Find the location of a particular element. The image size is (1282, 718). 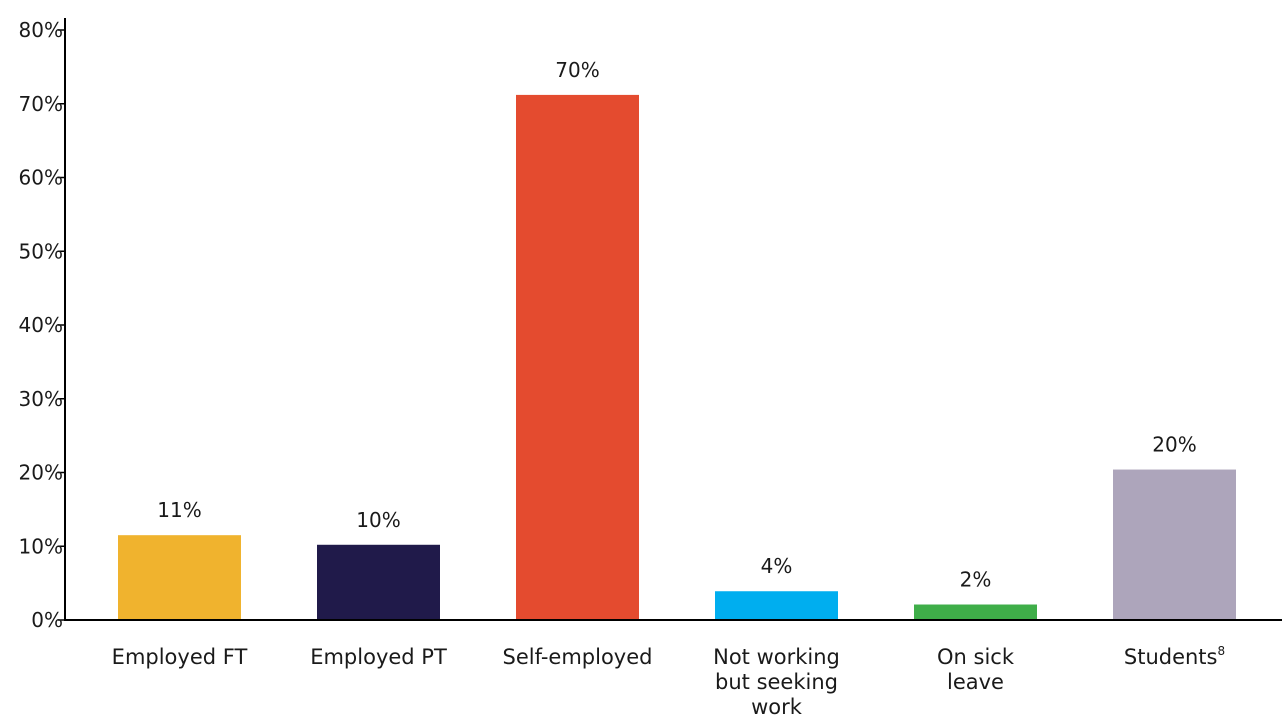

data-label: 11% is located at coordinates (179, 510).